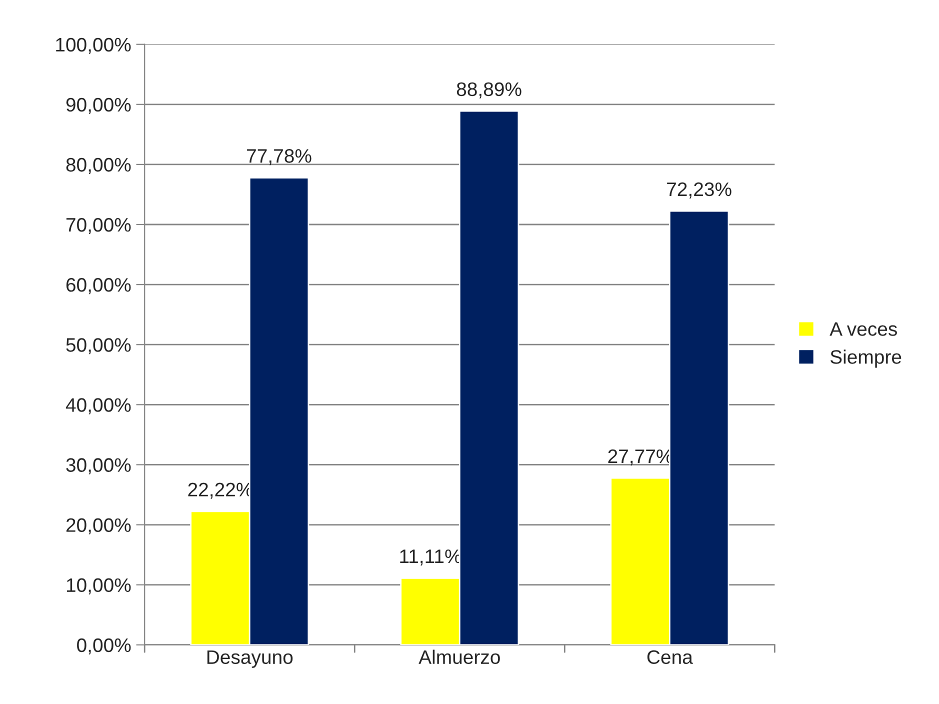 This screenshot has width=939, height=704. I want to click on x-tick-label: Almuerzo, so click(459, 657).